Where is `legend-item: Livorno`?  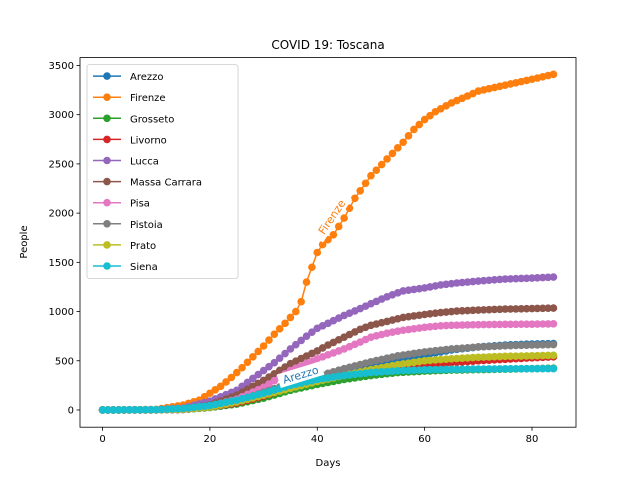 legend-item: Livorno is located at coordinates (130, 140).